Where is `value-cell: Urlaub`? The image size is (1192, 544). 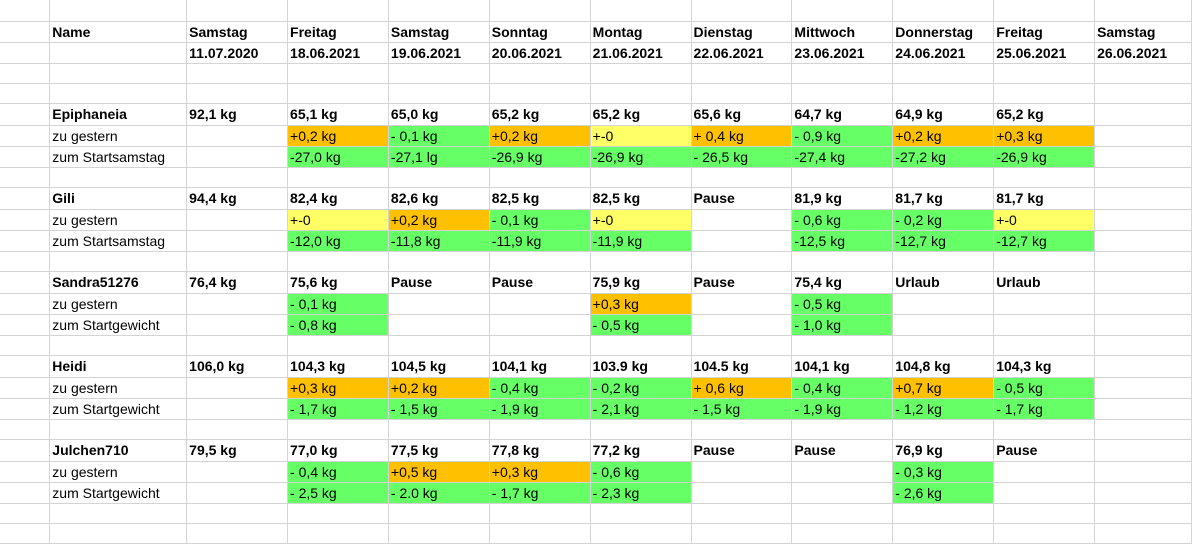 value-cell: Urlaub is located at coordinates (943, 282).